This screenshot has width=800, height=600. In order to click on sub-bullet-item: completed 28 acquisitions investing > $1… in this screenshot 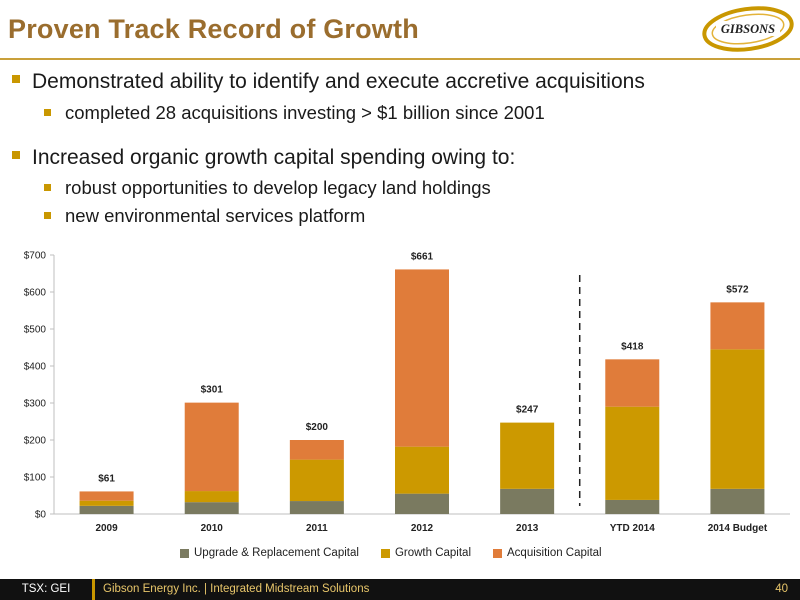, I will do `click(294, 113)`.